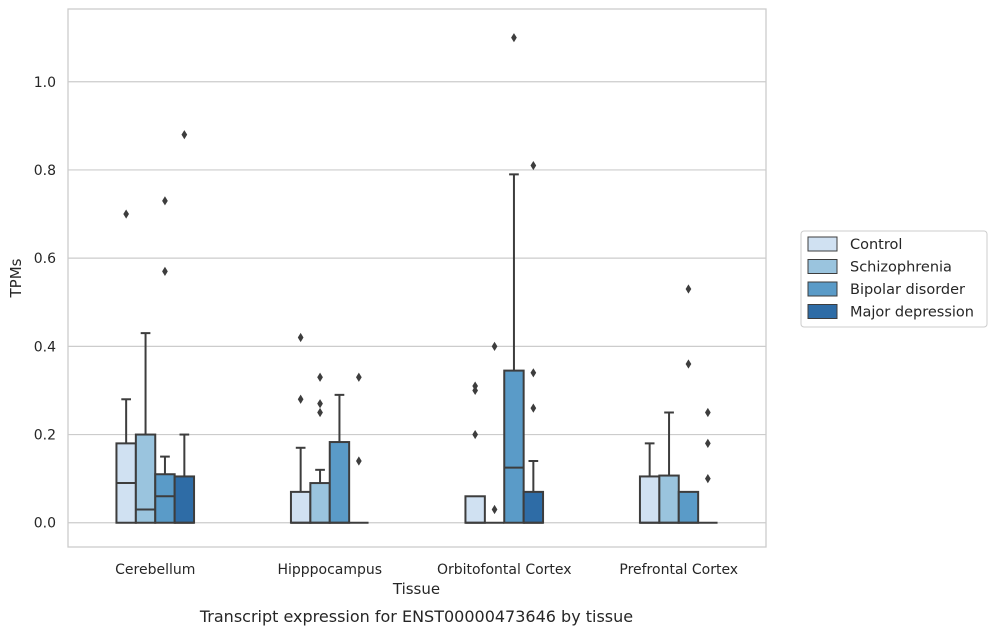 This screenshot has width=997, height=634. Describe the element at coordinates (16, 278) in the screenshot. I see `y-axis-label: TPMs` at that location.